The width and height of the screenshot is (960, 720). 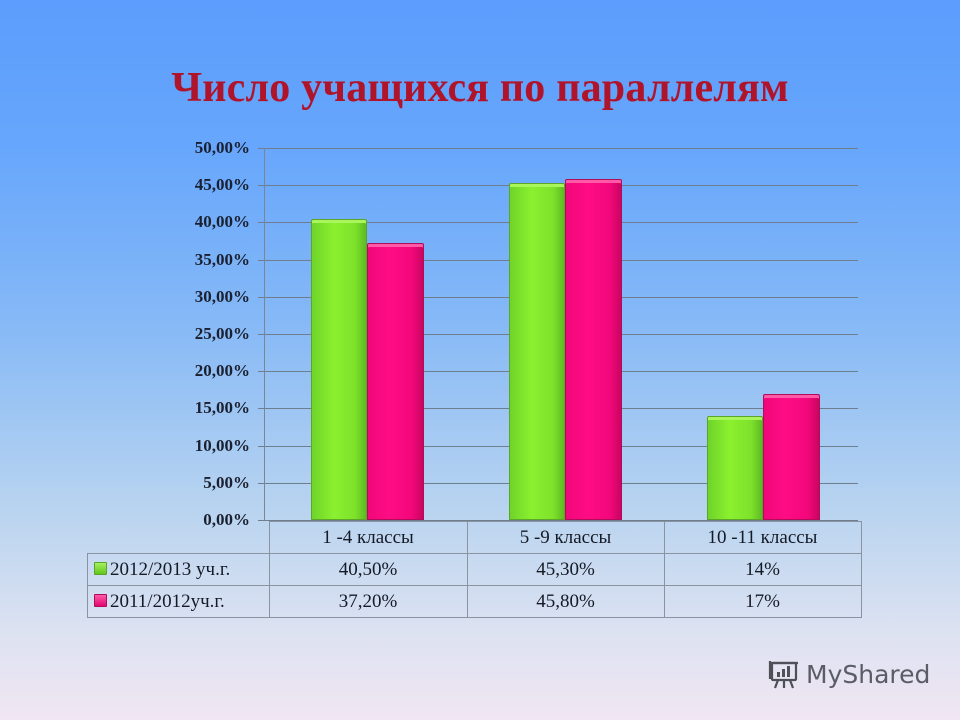 I want to click on table-cell: 45,80%, so click(x=565, y=601).